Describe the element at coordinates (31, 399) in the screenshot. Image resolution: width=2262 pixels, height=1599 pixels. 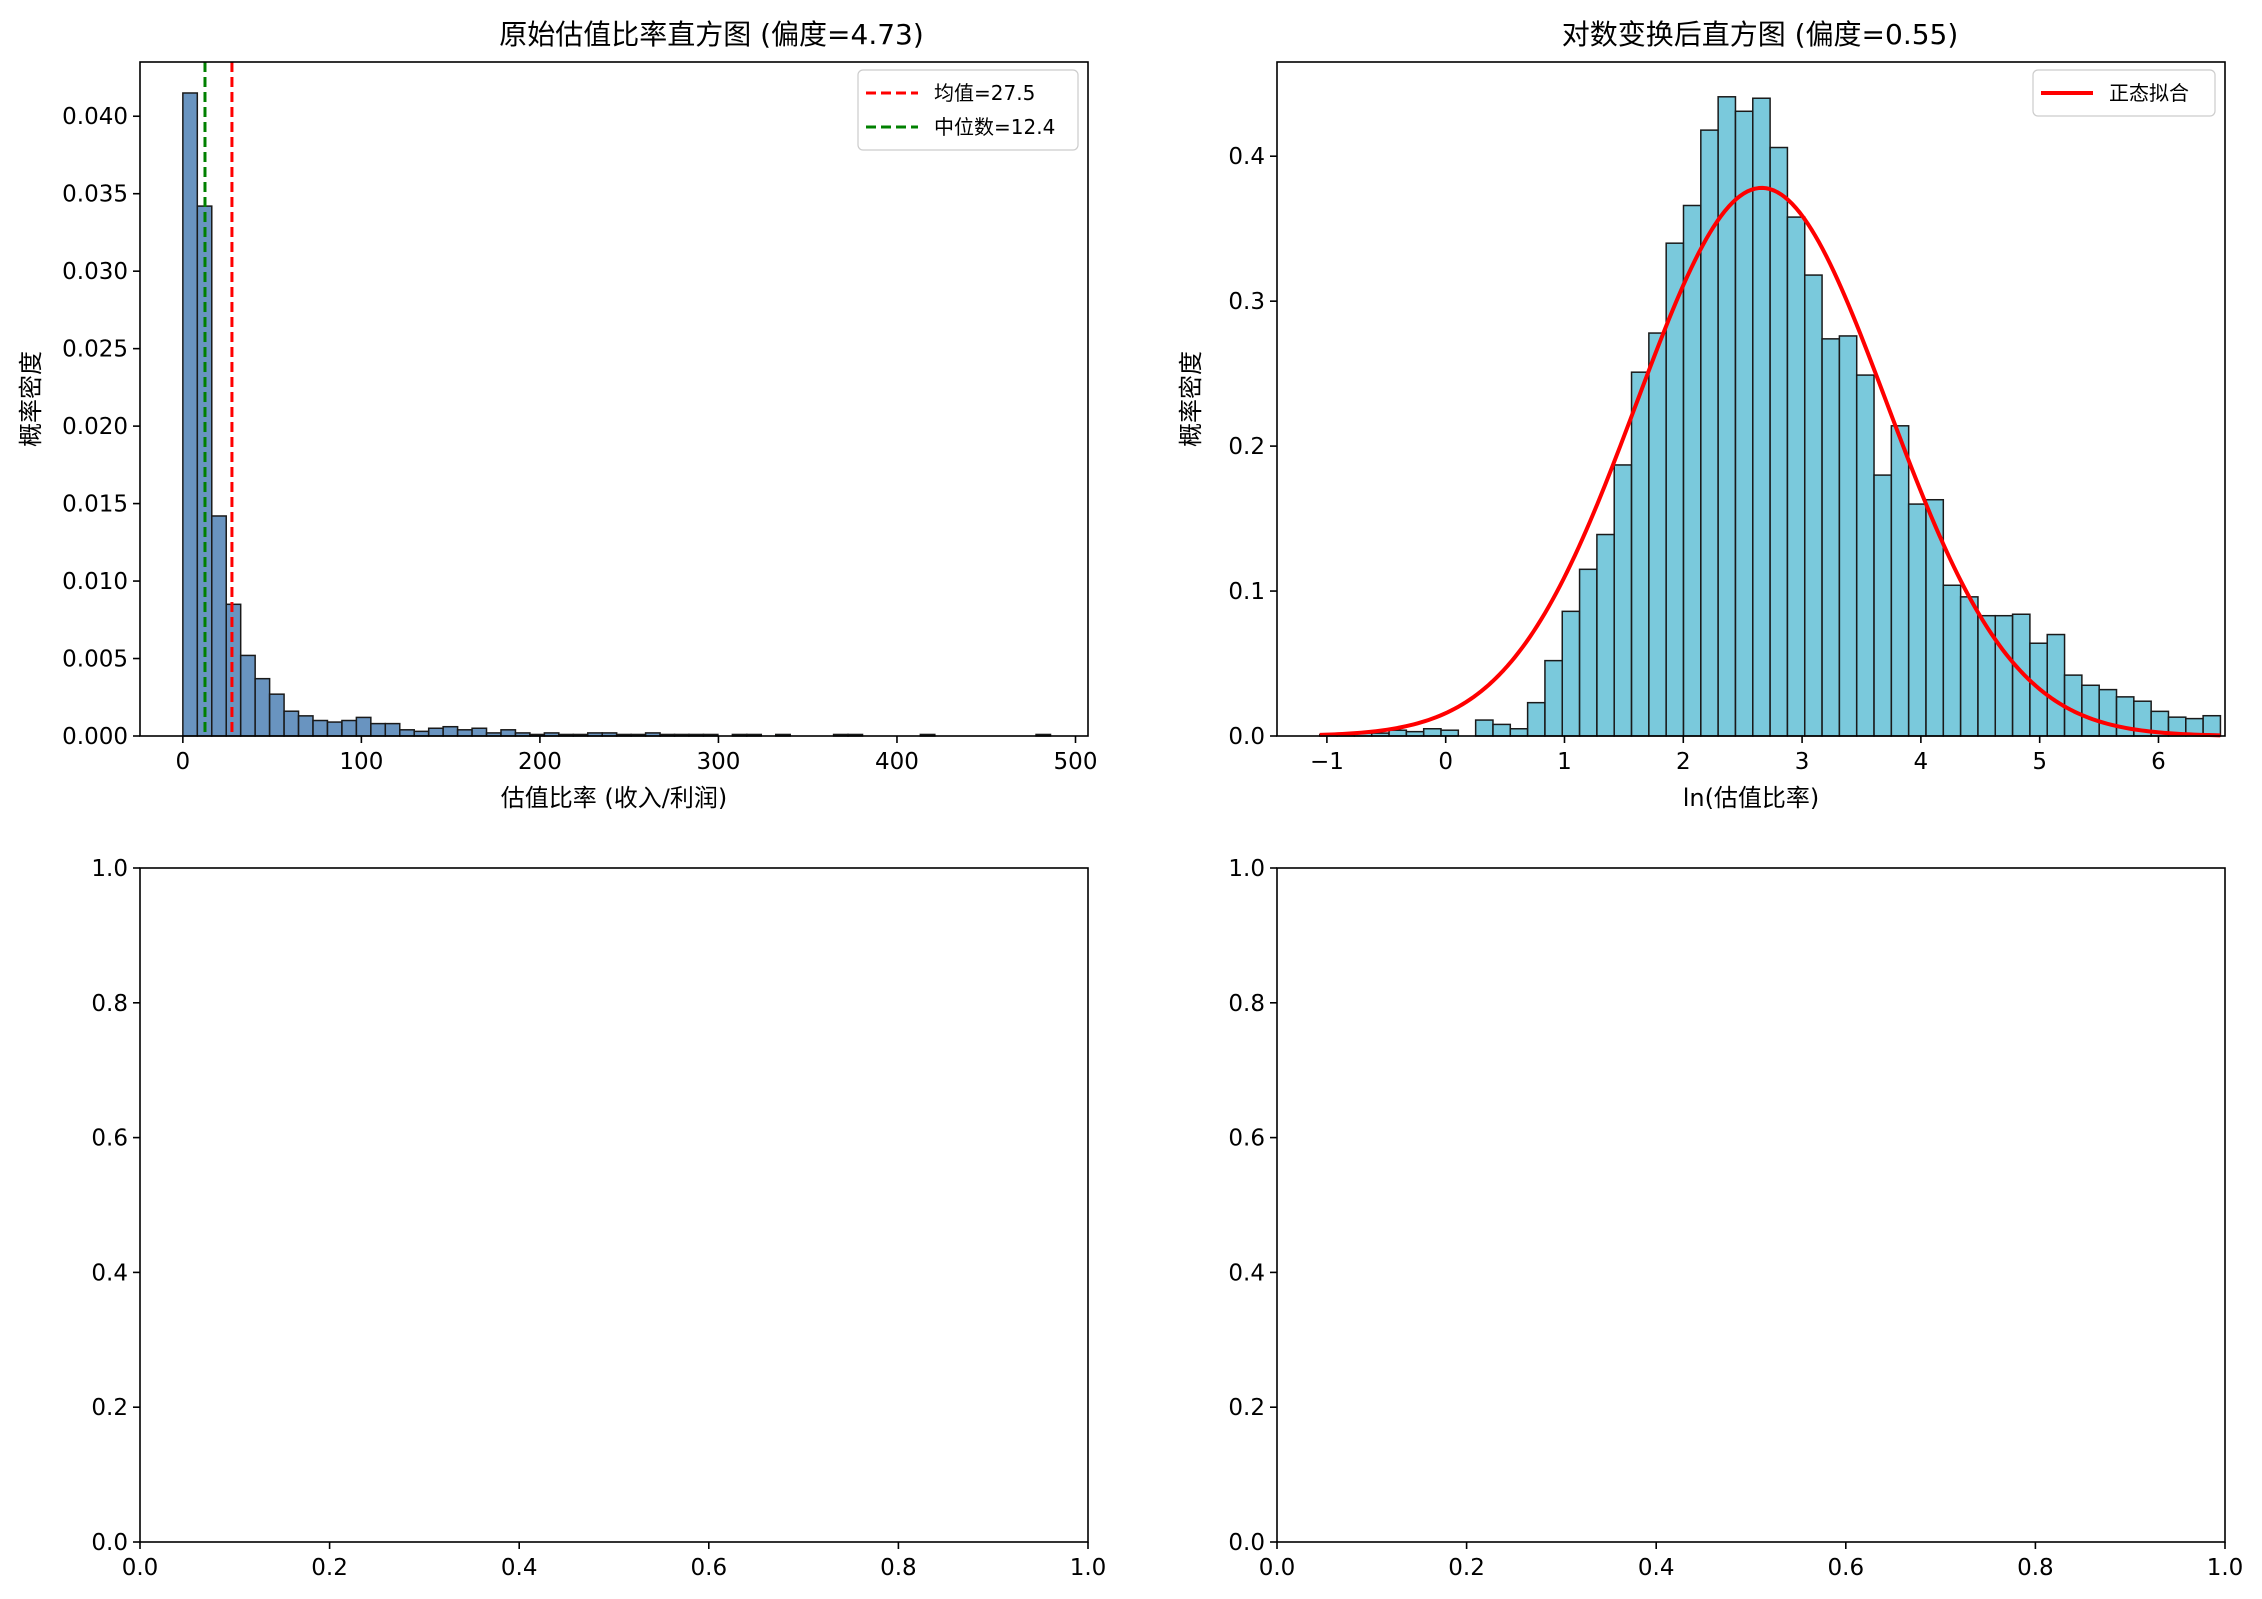
I see `raw-y-axis-label: 概率密度` at that location.